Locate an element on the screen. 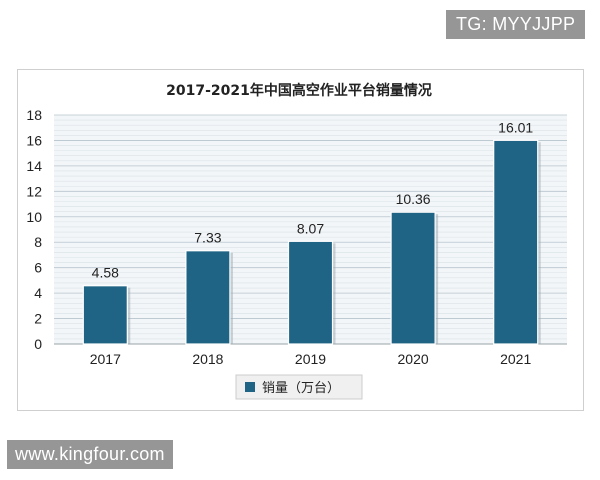 This screenshot has width=600, height=480. legend-label: 销量（万台） is located at coordinates (301, 388).